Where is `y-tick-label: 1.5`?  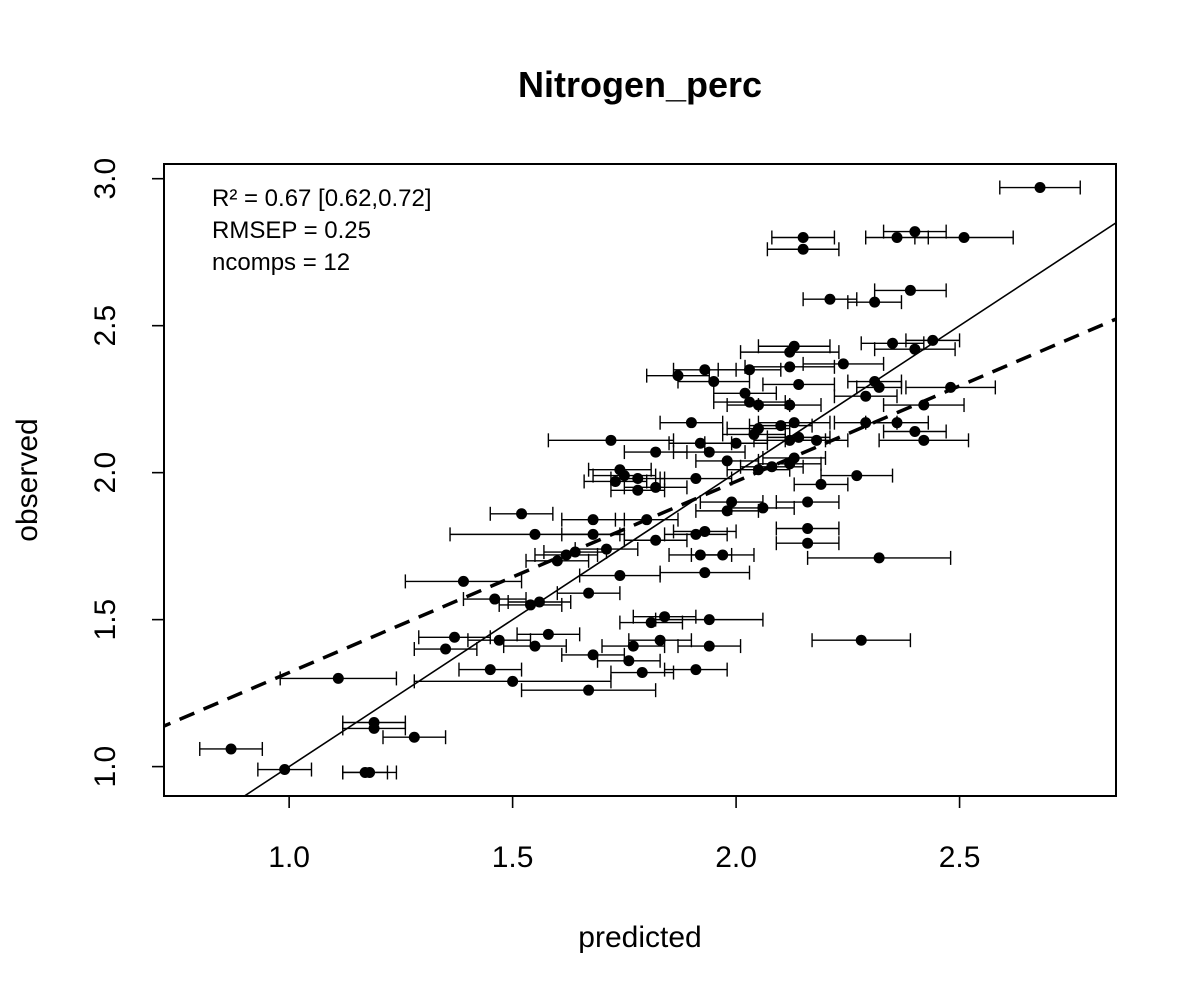 y-tick-label: 1.5 is located at coordinates (105, 620).